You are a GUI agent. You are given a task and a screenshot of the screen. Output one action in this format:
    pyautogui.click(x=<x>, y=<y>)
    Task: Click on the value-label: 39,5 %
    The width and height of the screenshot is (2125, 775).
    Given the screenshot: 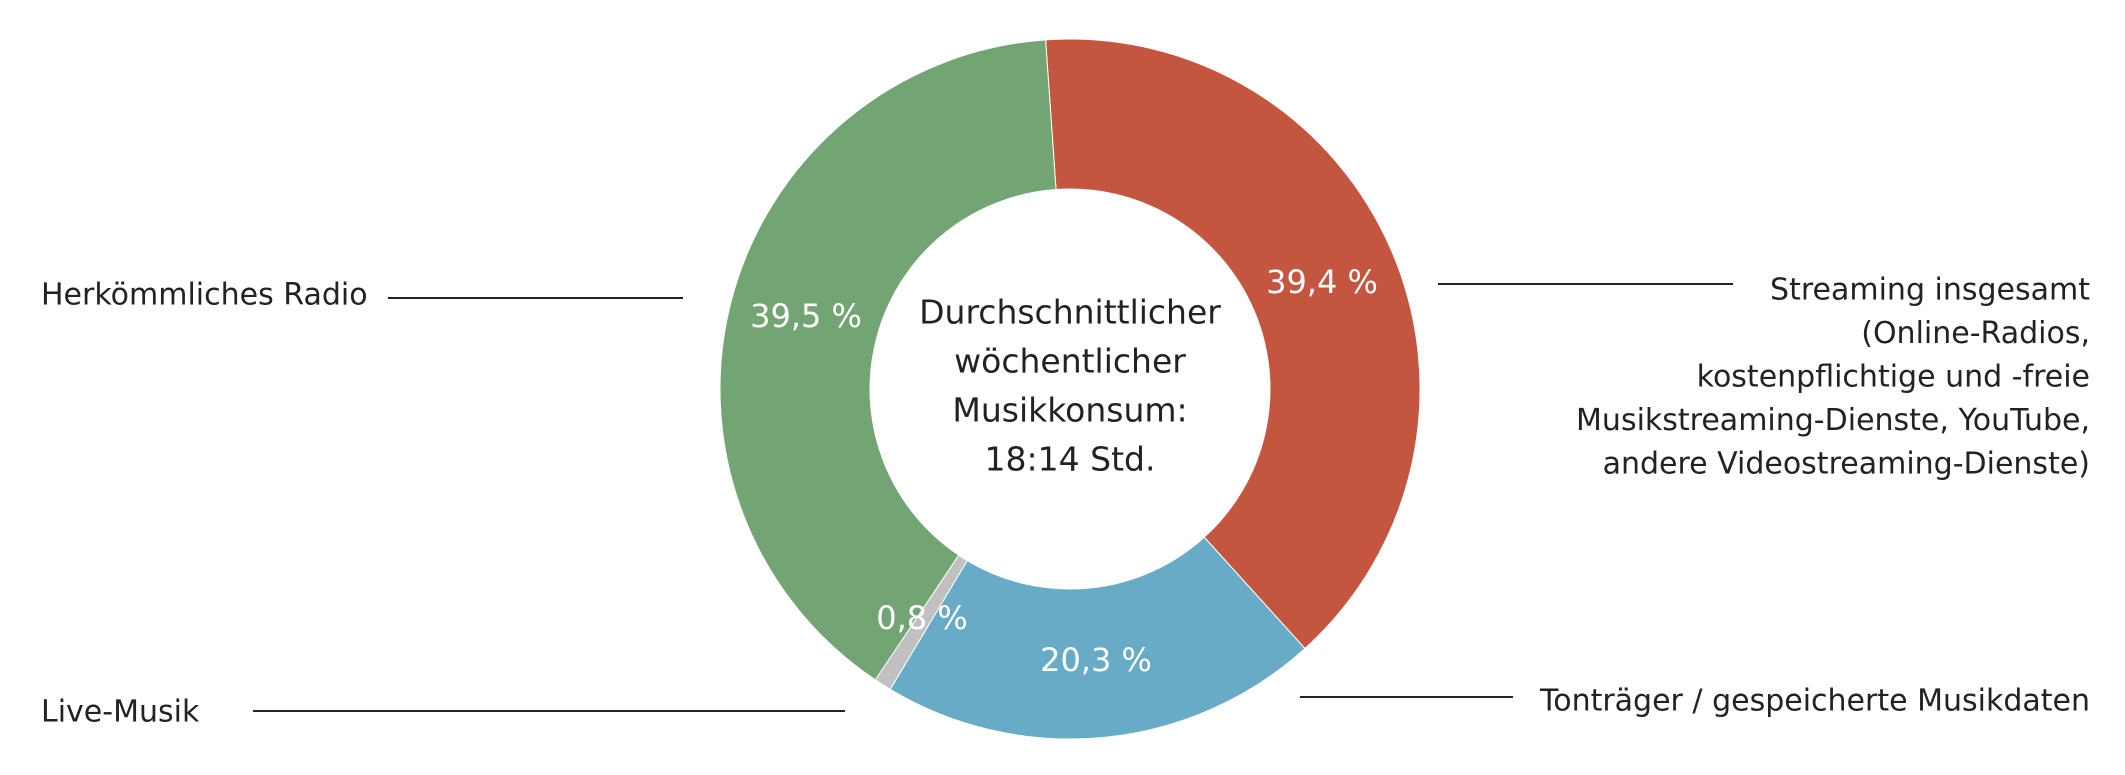 What is the action you would take?
    pyautogui.click(x=806, y=316)
    